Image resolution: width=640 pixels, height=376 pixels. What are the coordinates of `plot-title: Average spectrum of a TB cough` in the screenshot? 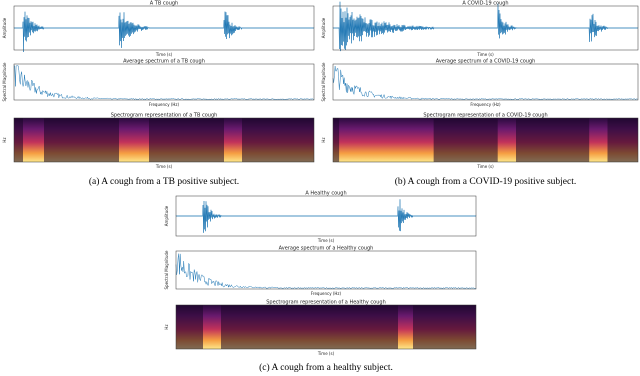 It's located at (164, 62).